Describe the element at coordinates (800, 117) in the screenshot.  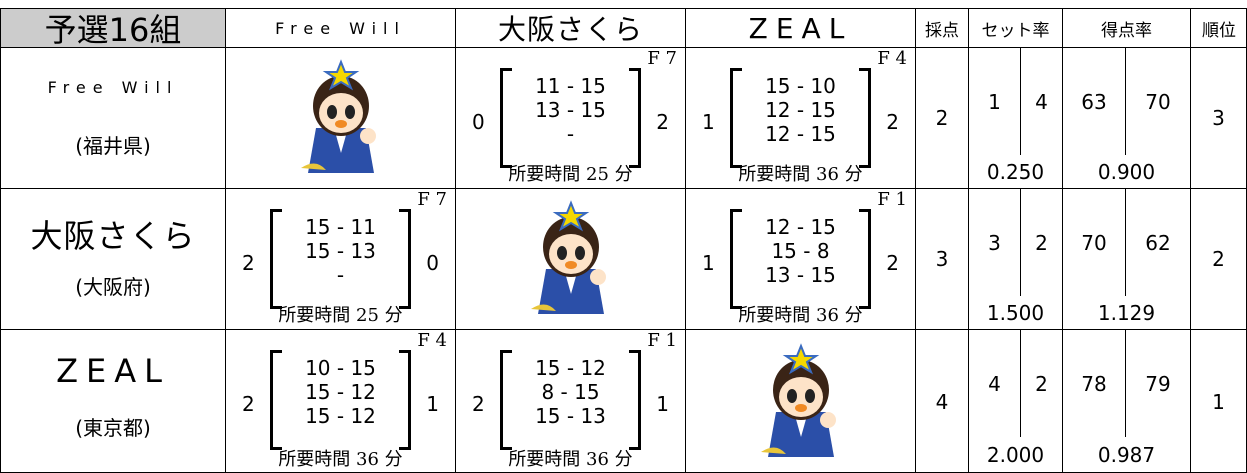
I see `match-cell: F 4 1 2 15 - 10 12 - 15 12 - 15 所要時間 36 分` at that location.